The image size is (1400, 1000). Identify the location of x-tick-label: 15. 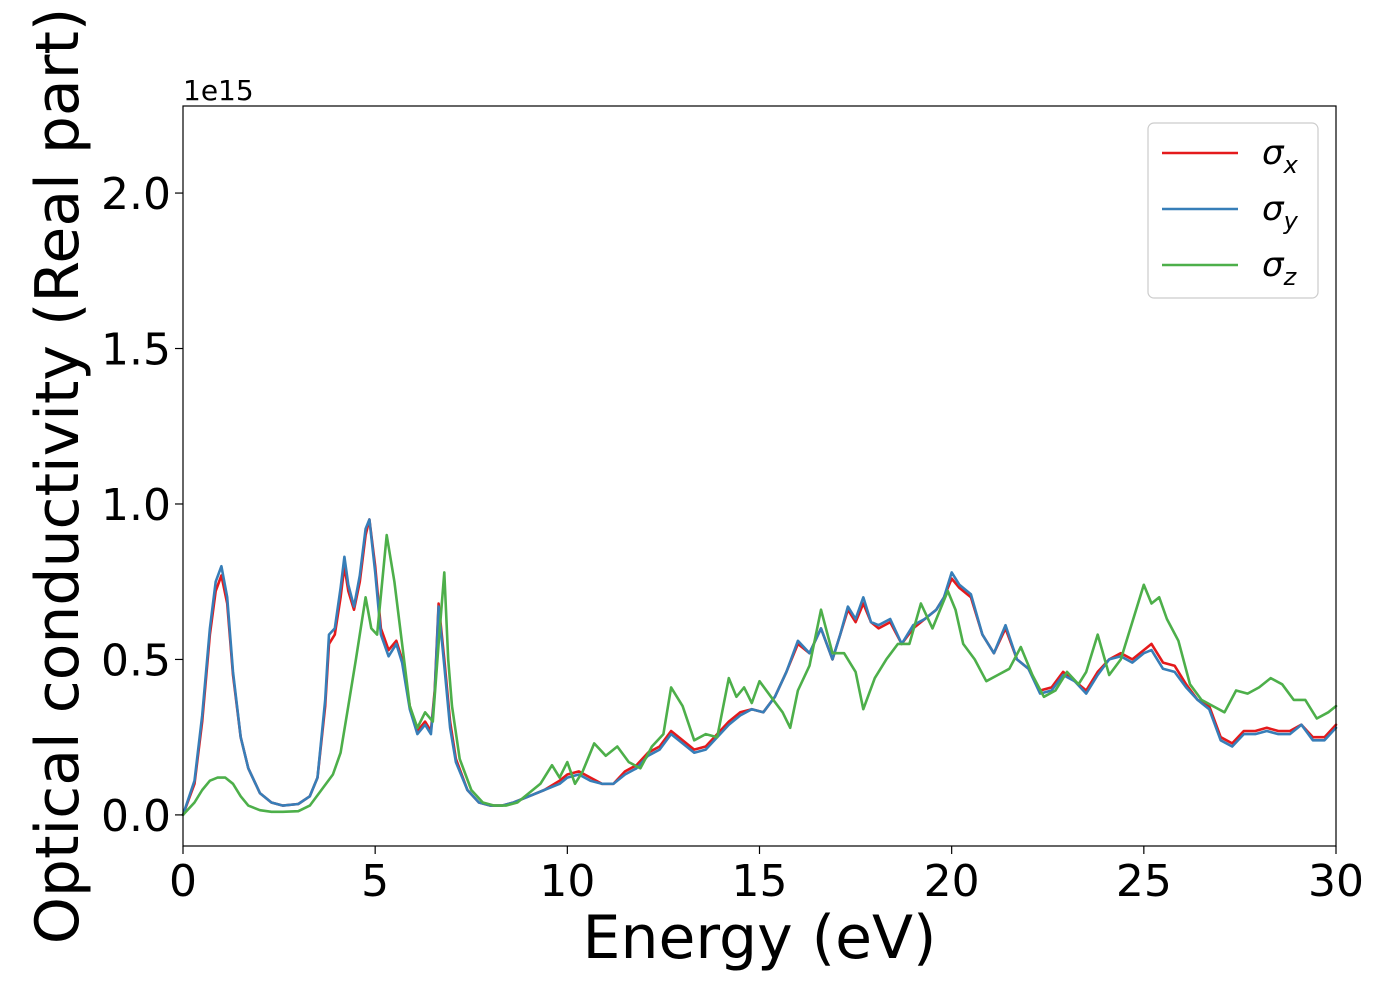
(760, 881).